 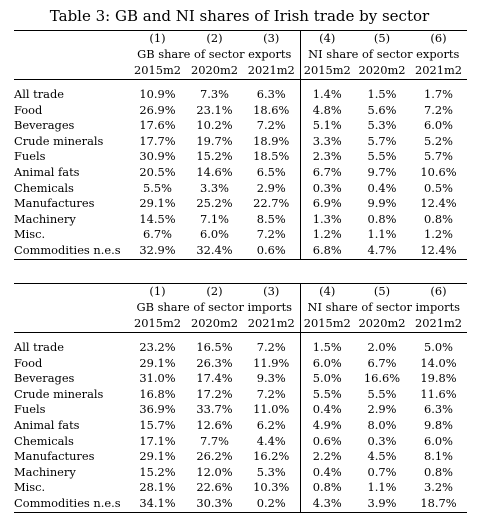 I want to click on share-value: 16.5%, so click(x=214, y=347).